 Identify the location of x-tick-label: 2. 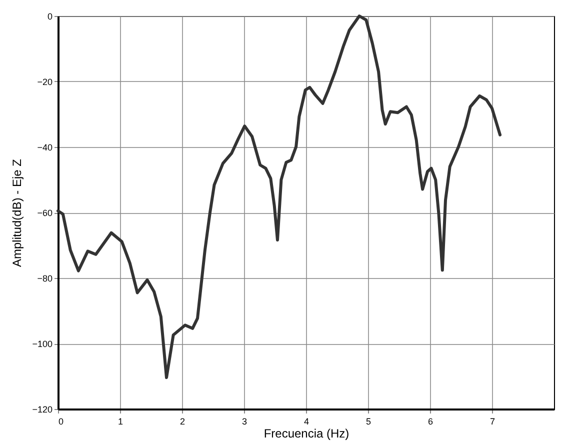
(183, 421).